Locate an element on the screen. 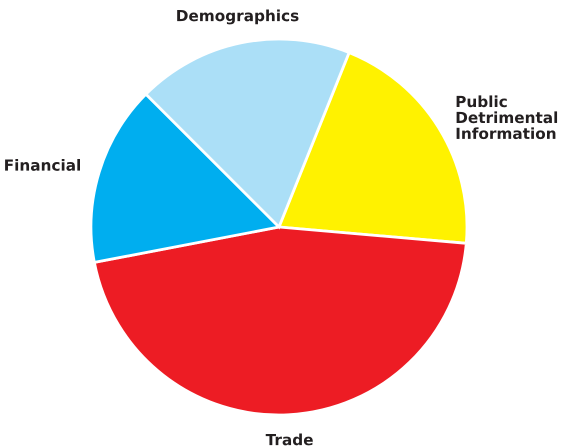  slice-label: Public Detrimental Information is located at coordinates (507, 117).